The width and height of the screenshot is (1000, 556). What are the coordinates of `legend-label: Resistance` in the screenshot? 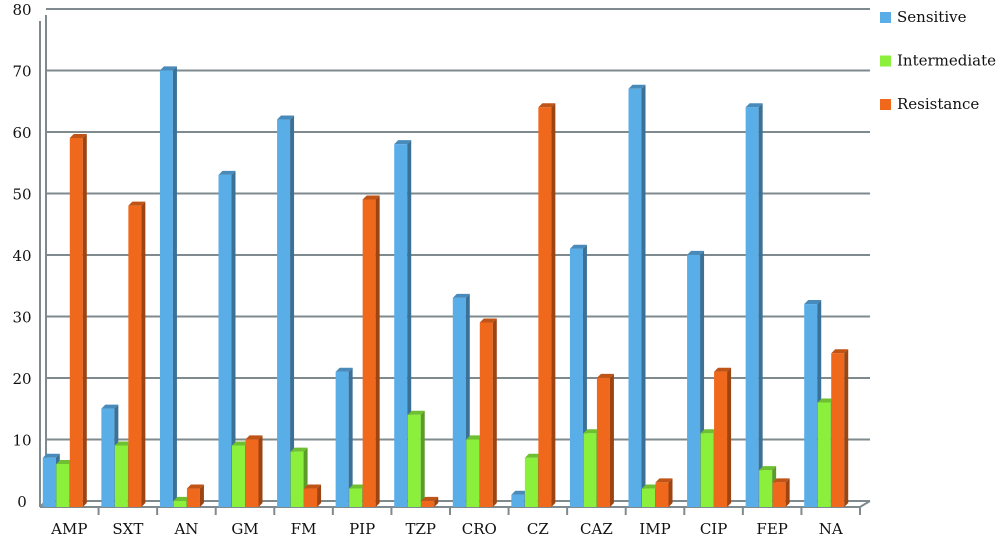 It's located at (938, 104).